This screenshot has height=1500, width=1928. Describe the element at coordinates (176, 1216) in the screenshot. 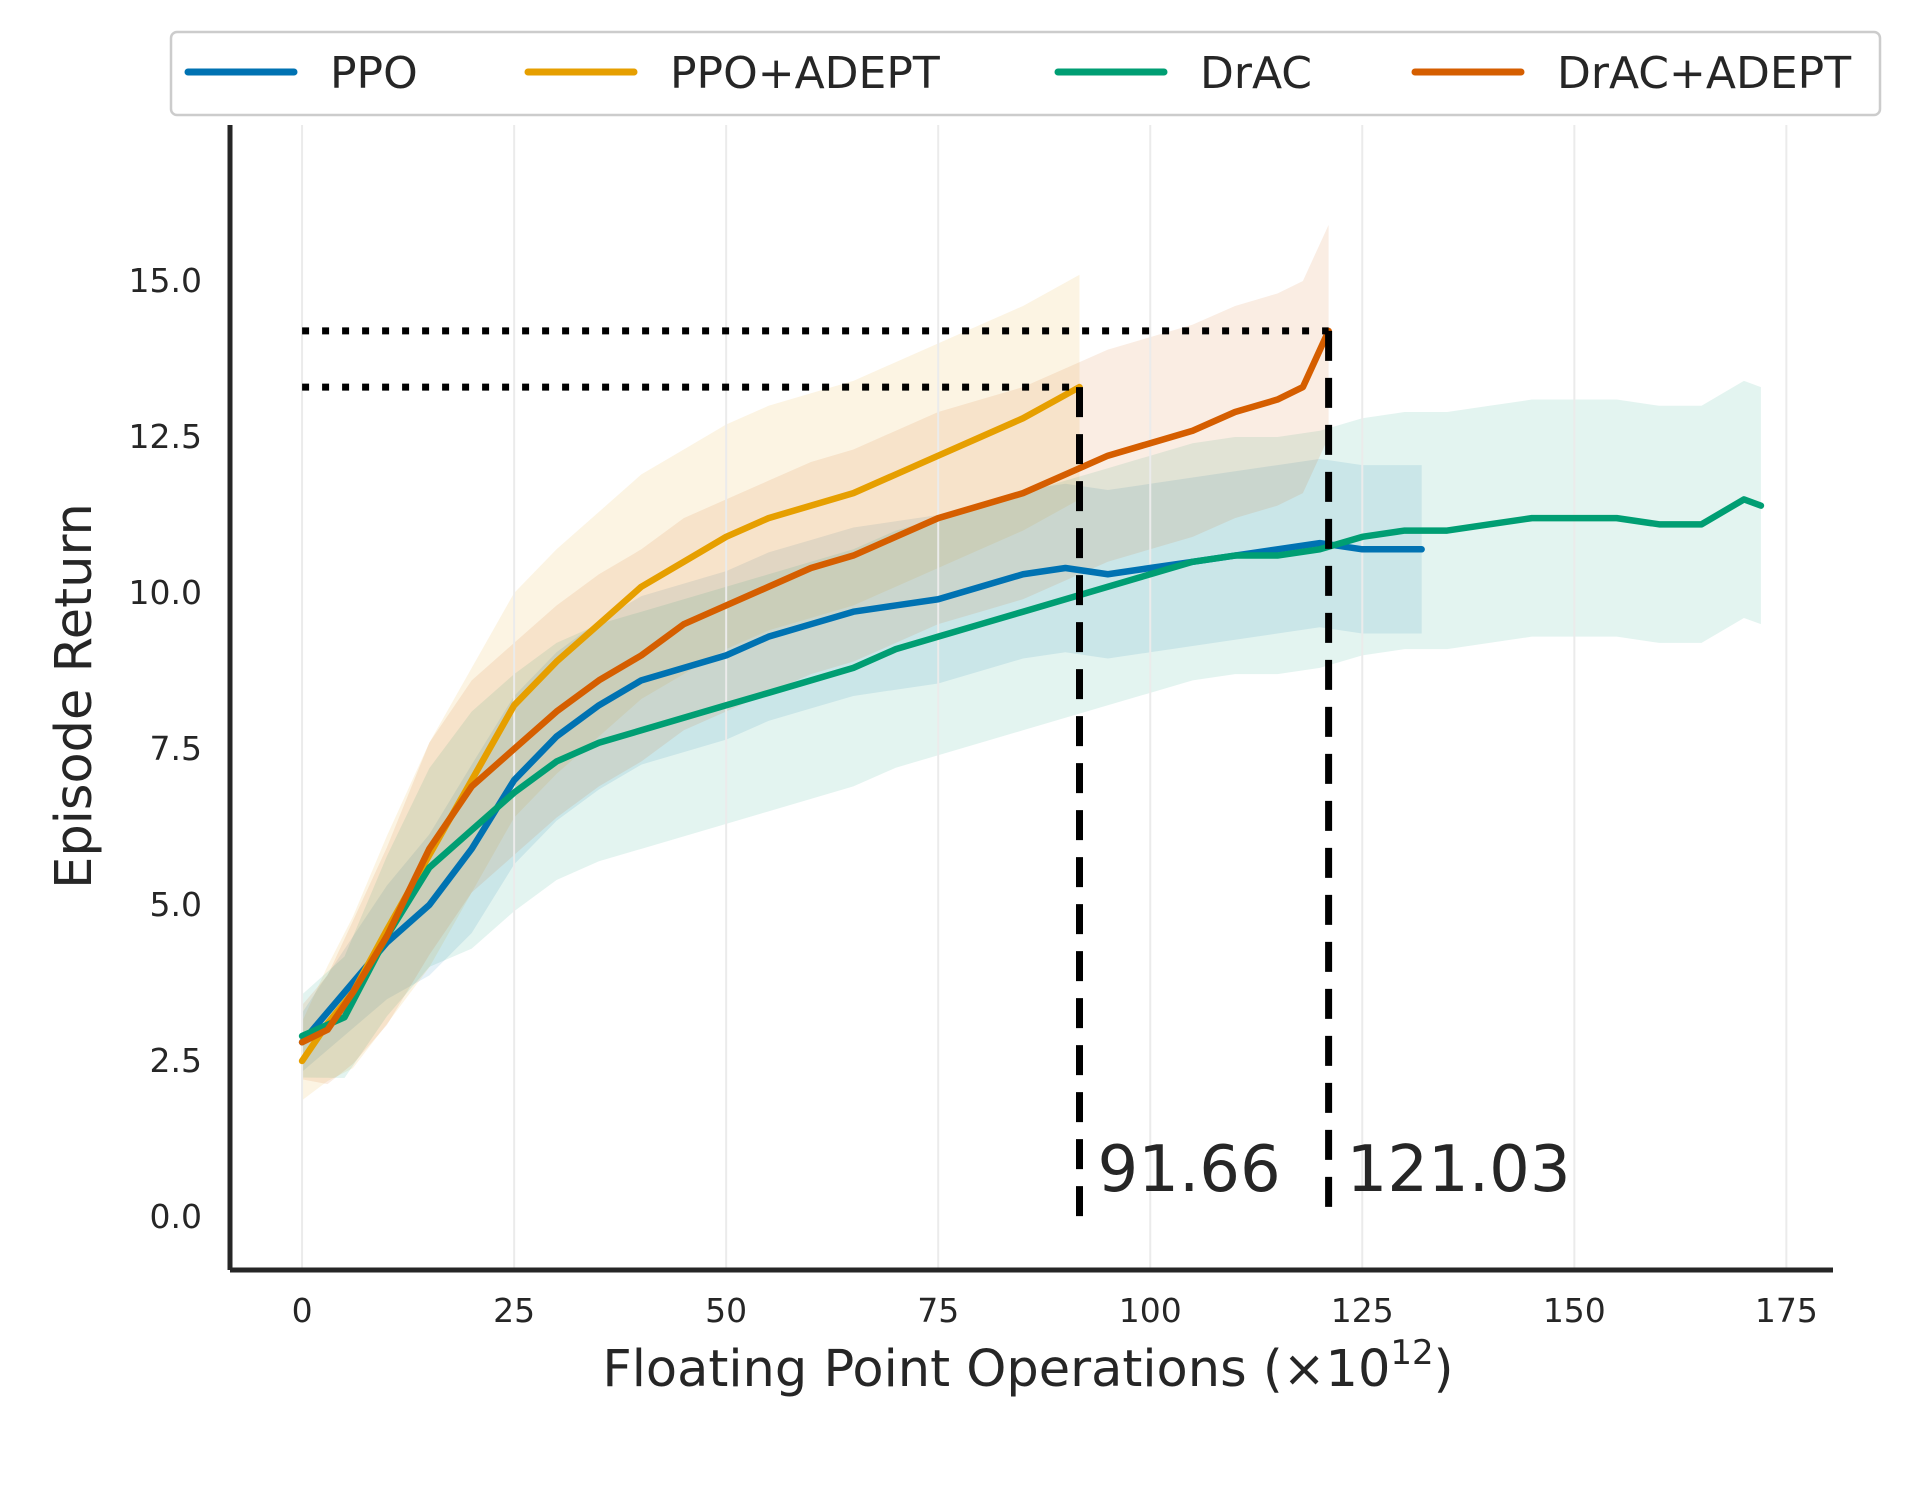

I see `y-tick-label-0: 0.0` at that location.